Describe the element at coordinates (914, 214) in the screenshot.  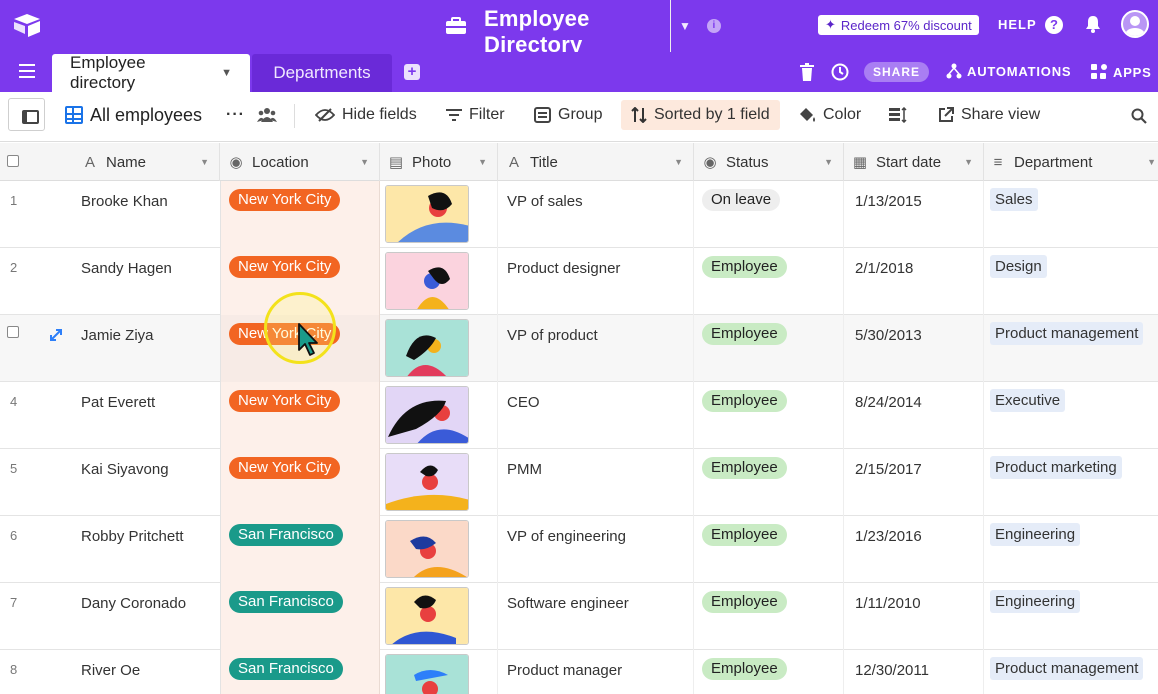
I see `start-date-cell: 1/13/2015` at that location.